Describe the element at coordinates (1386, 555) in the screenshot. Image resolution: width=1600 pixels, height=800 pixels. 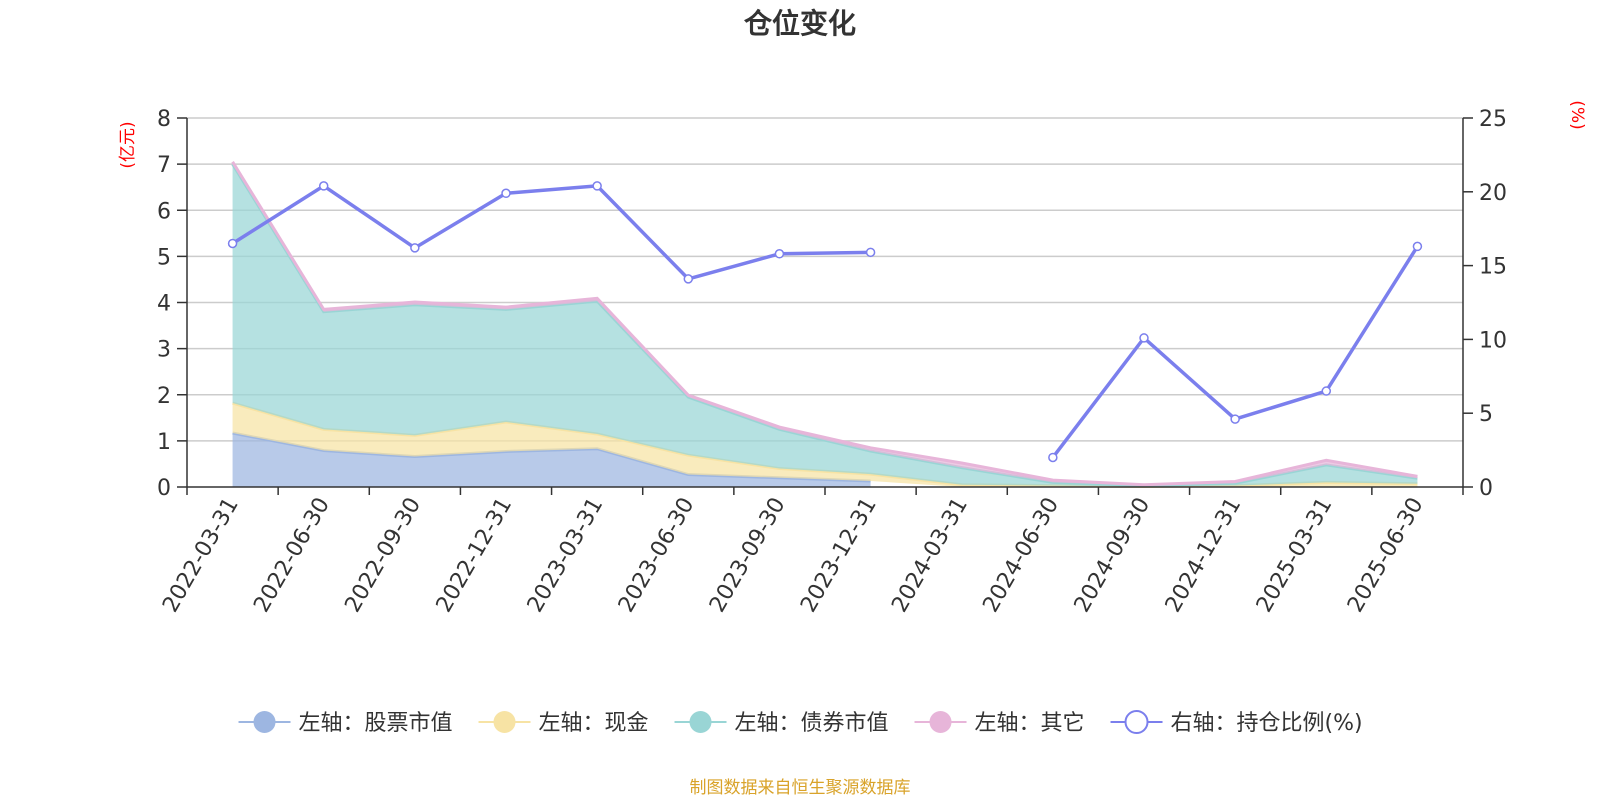
I see `x-tick-label: 2025-06-30` at that location.